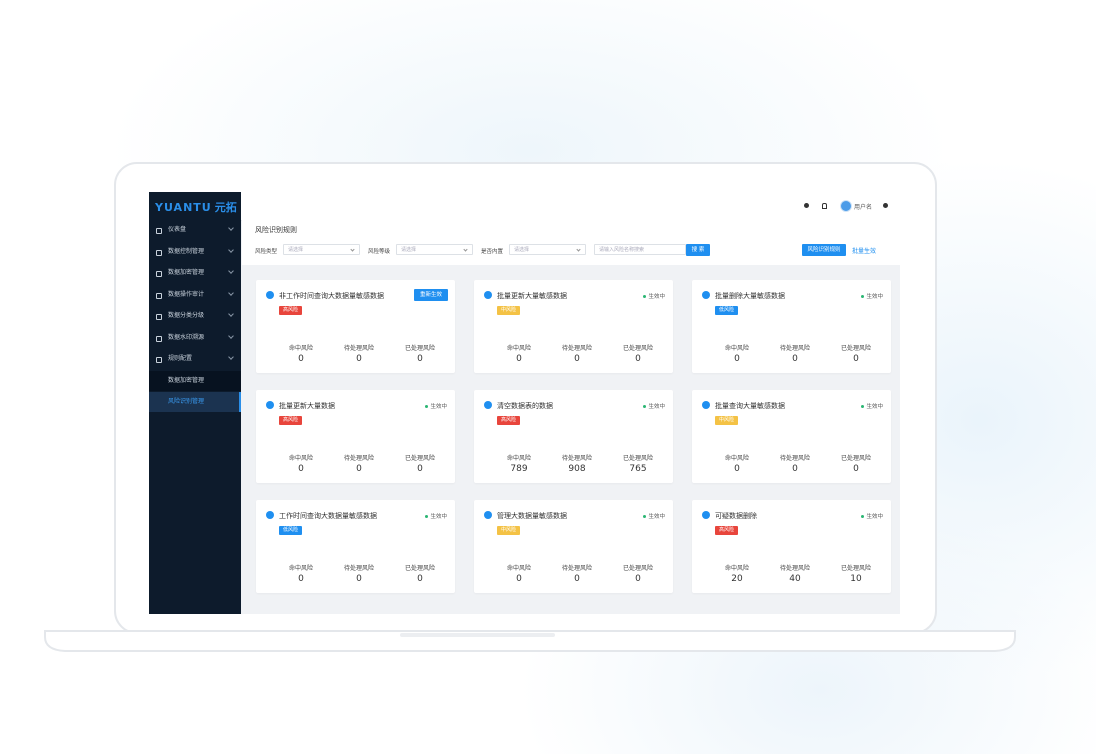 The width and height of the screenshot is (1096, 754). What do you see at coordinates (698, 250) in the screenshot?
I see `search-button: 搜 索` at bounding box center [698, 250].